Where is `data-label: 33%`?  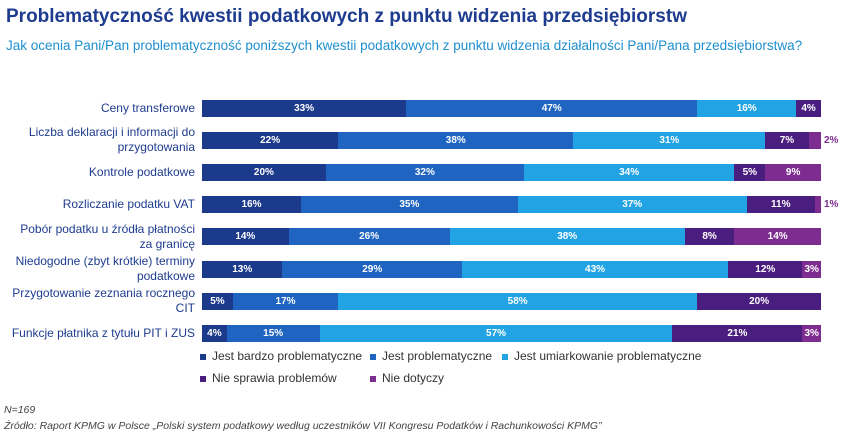
data-label: 33% is located at coordinates (304, 108).